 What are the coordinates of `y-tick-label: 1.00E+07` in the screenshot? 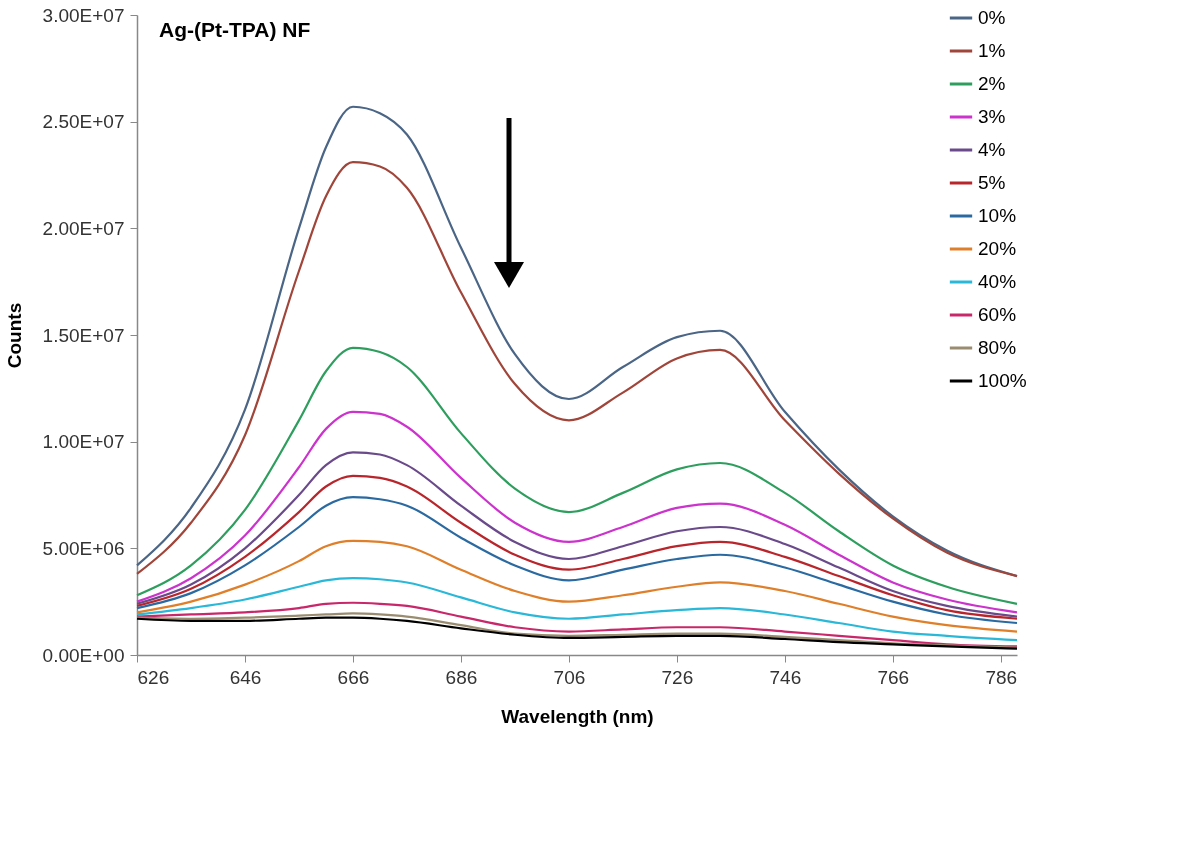 It's located at (83, 442).